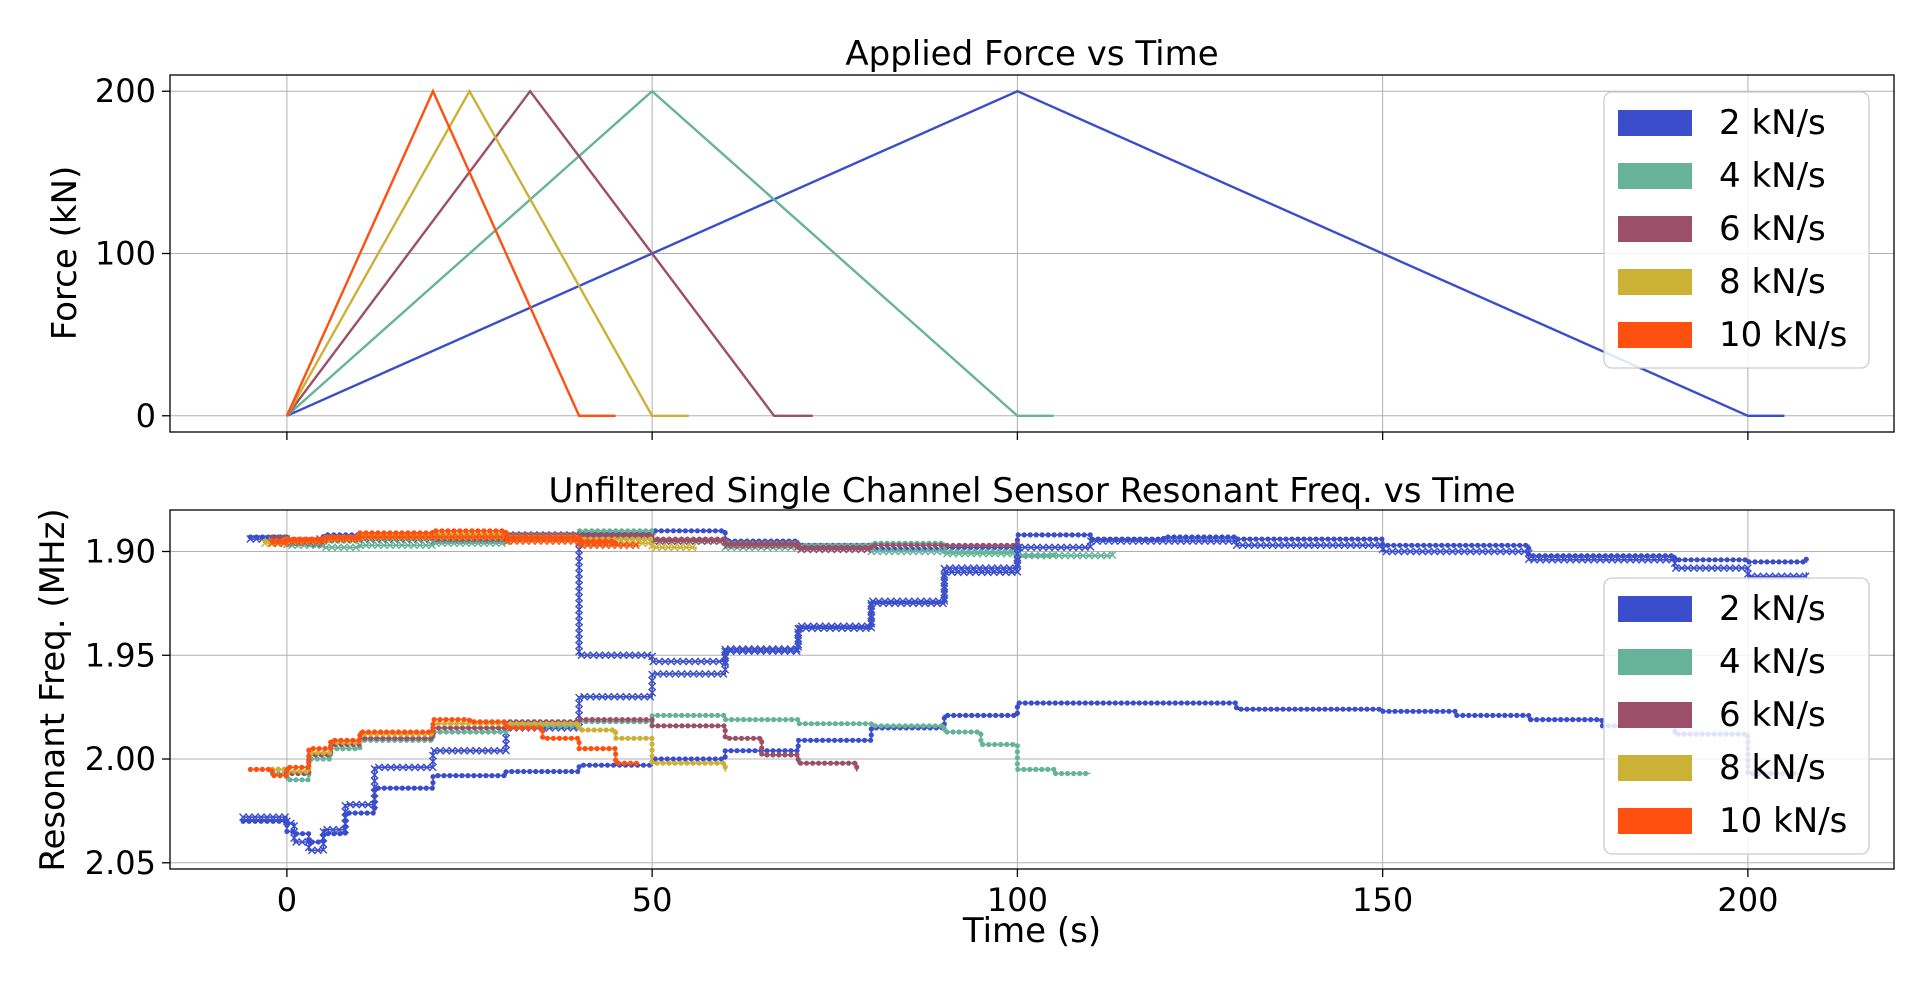 This screenshot has width=1920, height=986. What do you see at coordinates (1772, 229) in the screenshot?
I see `legend-label-2: 6 kN/s` at bounding box center [1772, 229].